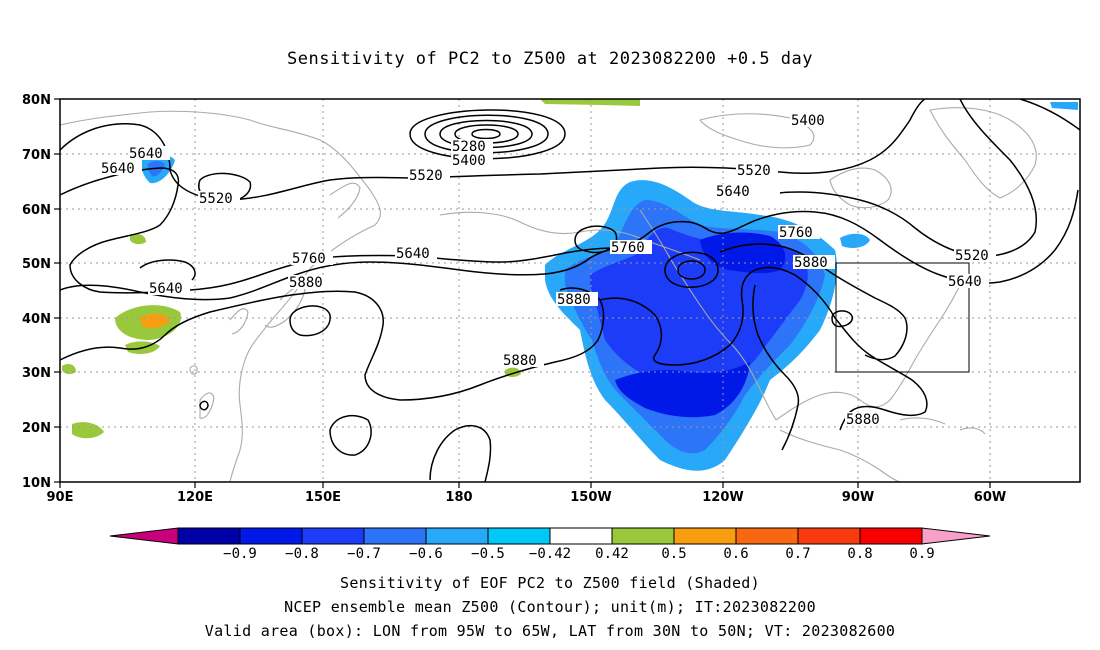  What do you see at coordinates (167, 270) in the screenshot?
I see `contour-5640-c` at bounding box center [167, 270].